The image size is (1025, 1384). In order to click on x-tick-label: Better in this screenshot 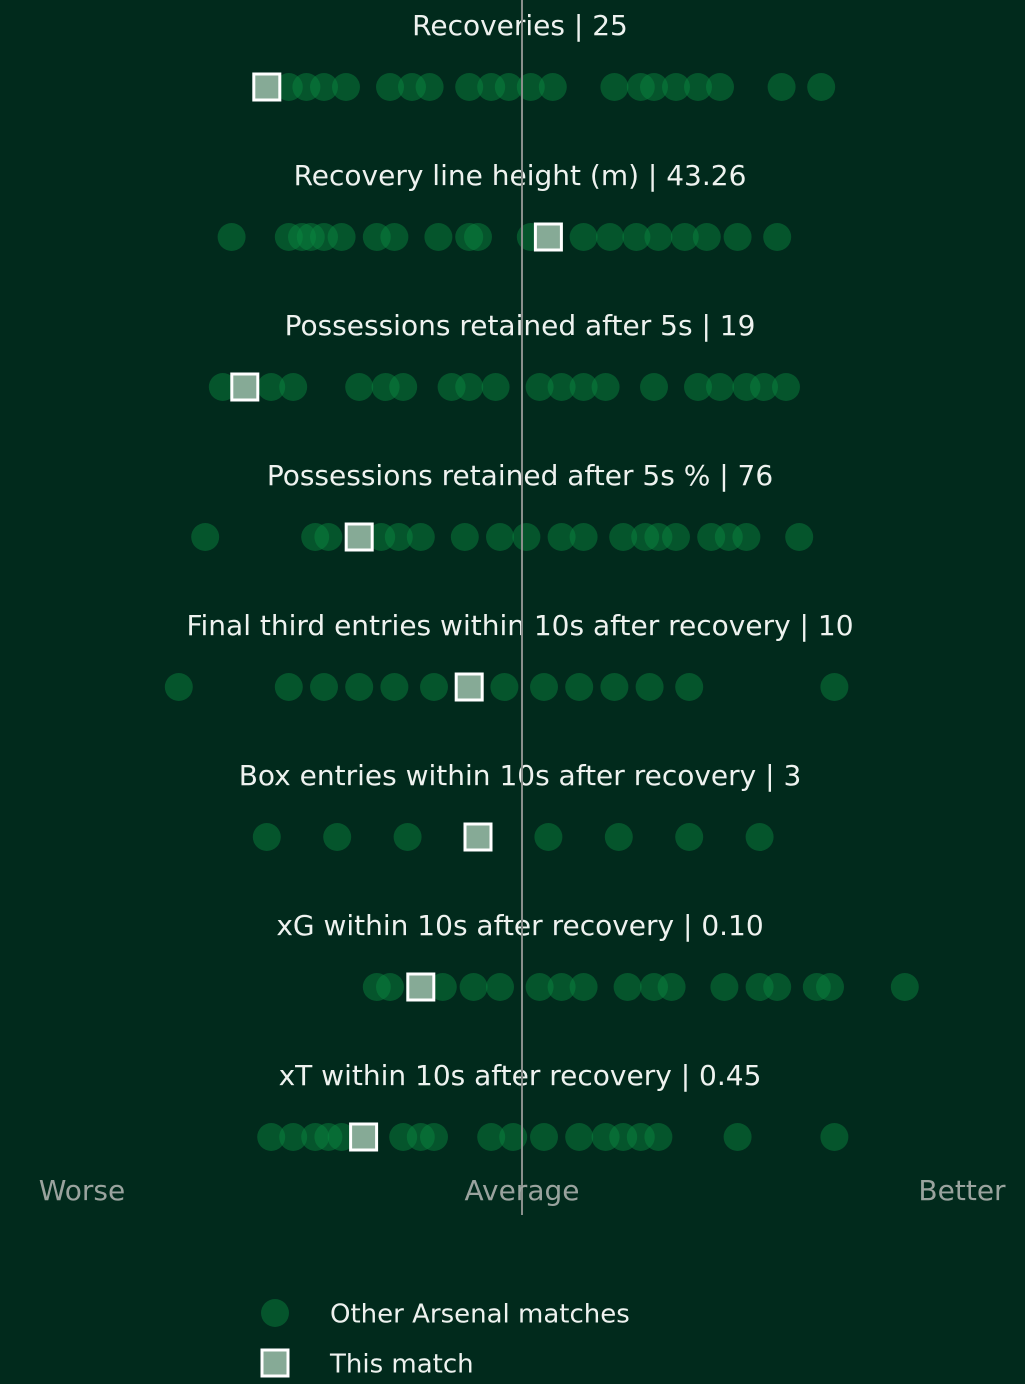, I will do `click(962, 1190)`.